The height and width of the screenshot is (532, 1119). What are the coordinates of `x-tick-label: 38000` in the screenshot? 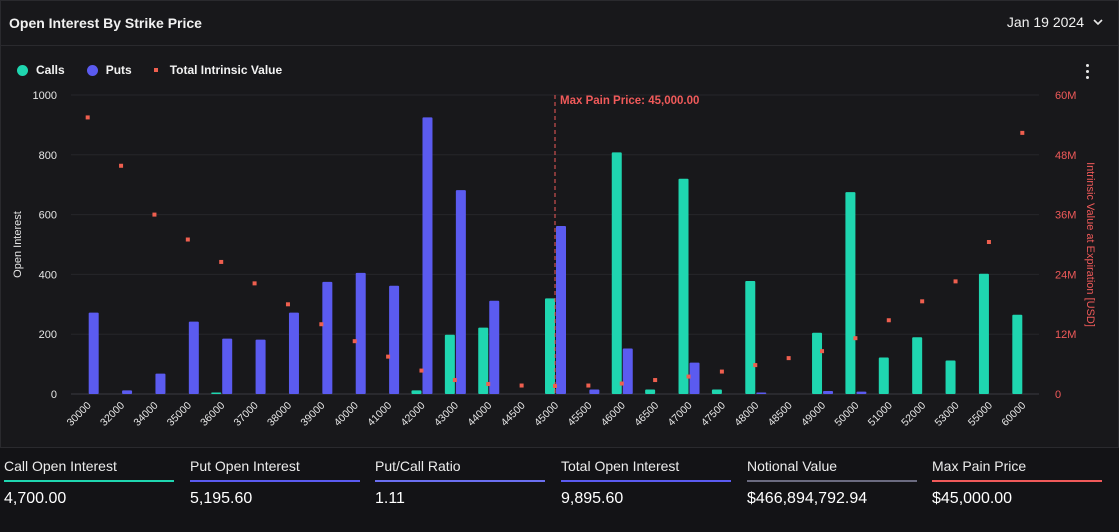 It's located at (279, 414).